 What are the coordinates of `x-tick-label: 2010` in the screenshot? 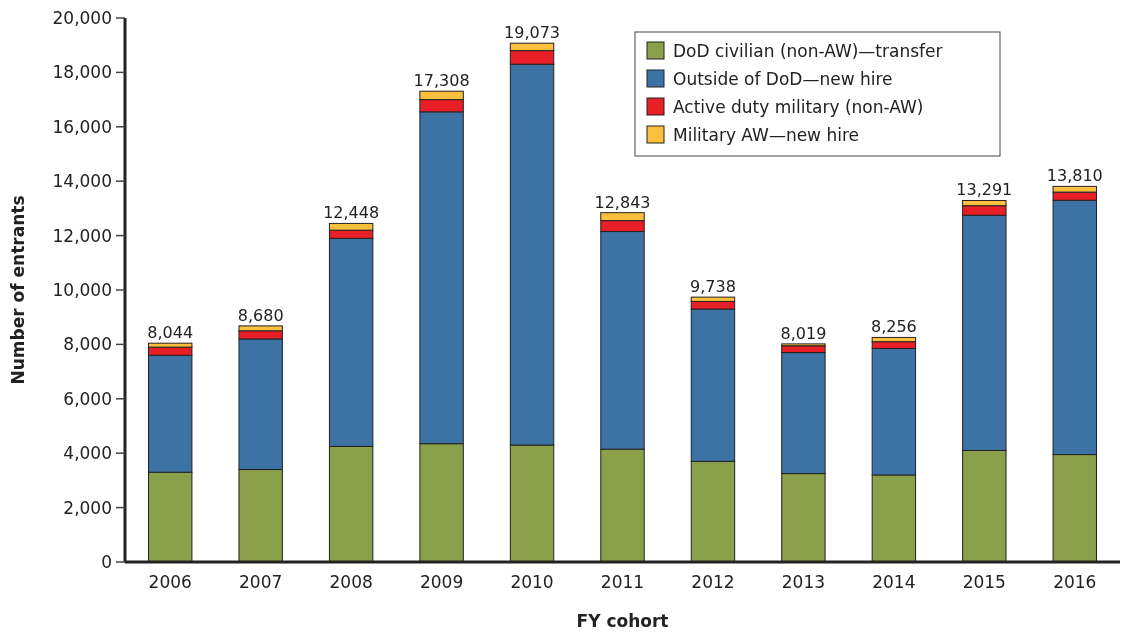 It's located at (532, 582).